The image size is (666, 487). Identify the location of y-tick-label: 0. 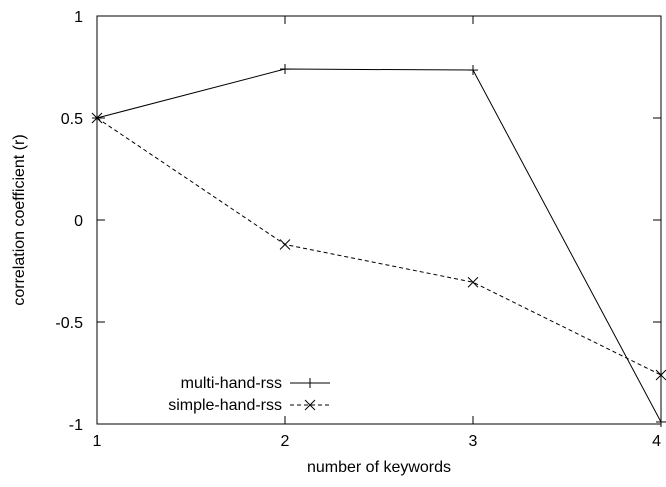
(78, 221).